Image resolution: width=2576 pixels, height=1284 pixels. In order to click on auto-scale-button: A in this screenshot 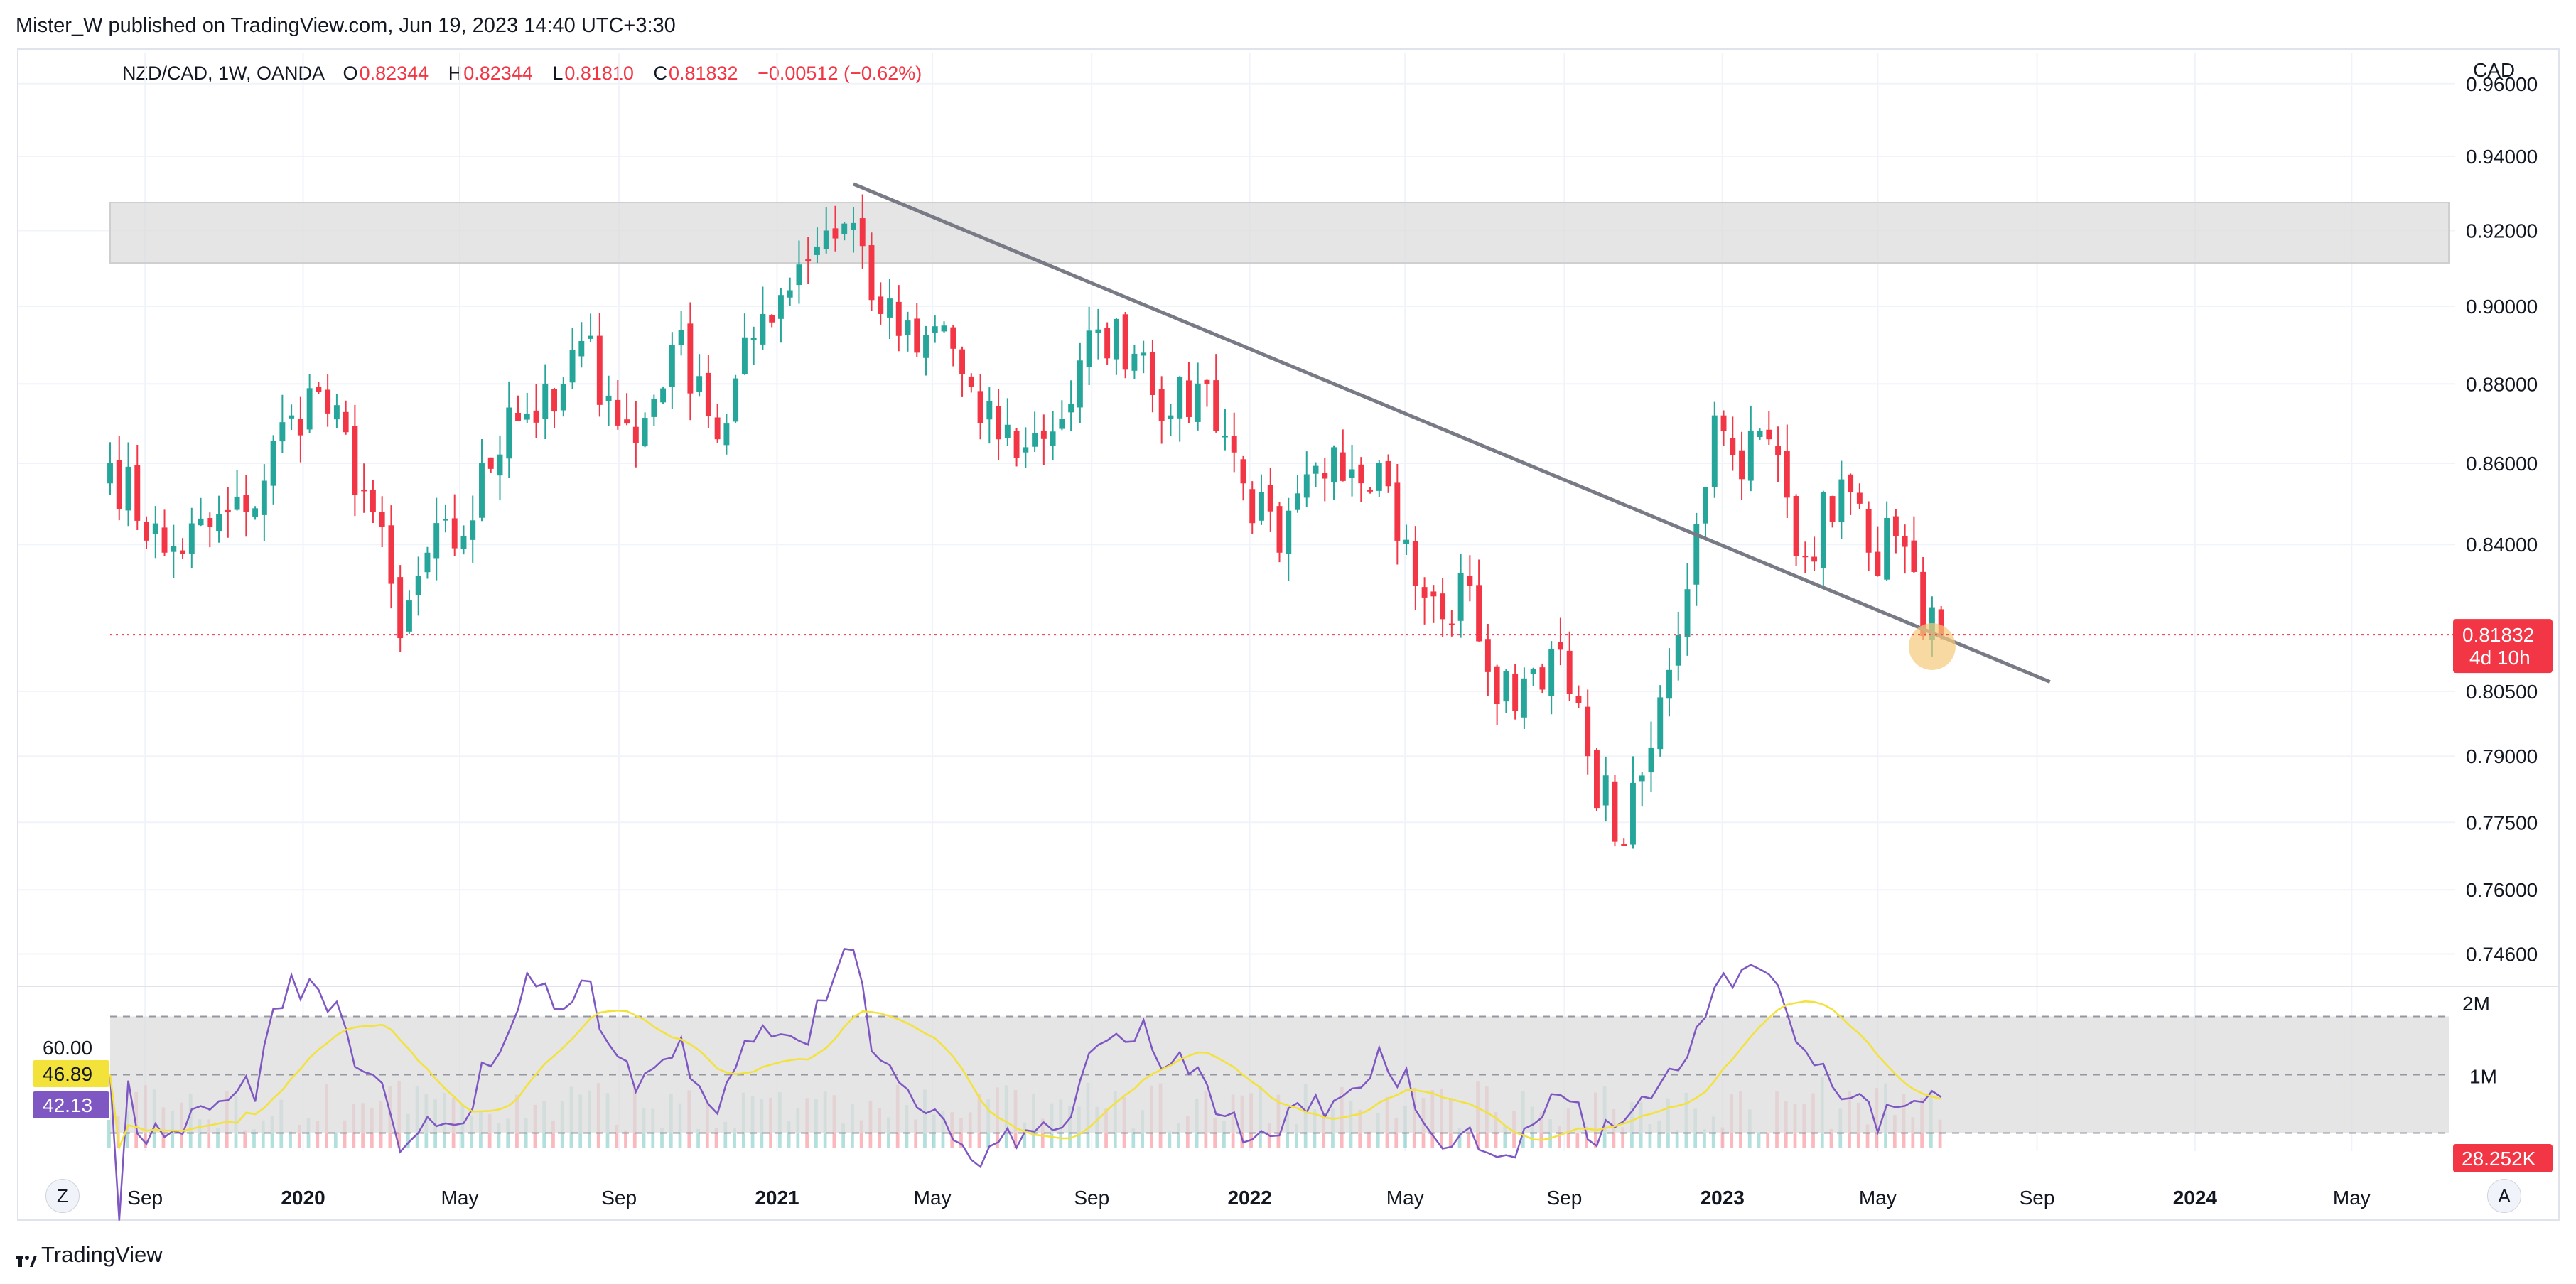, I will do `click(2504, 1196)`.